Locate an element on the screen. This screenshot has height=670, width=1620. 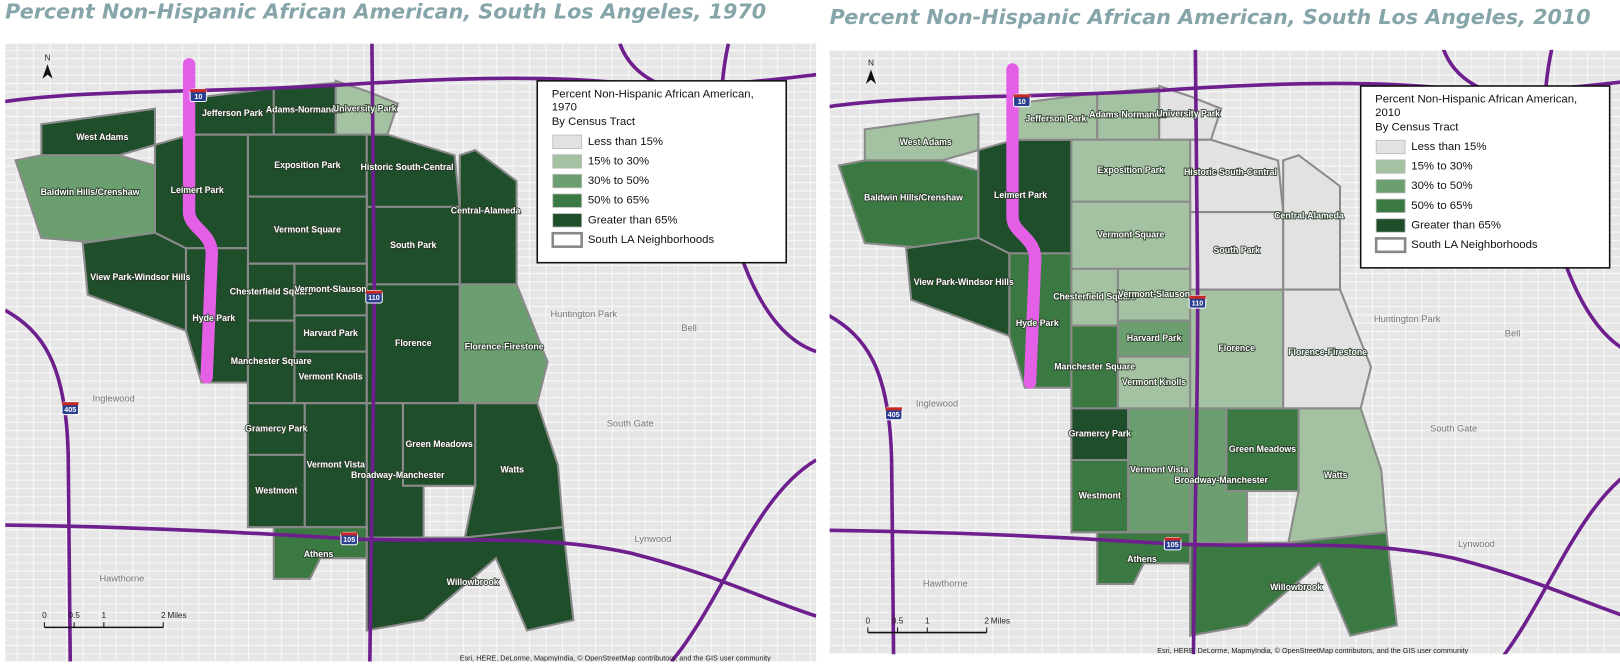
neighborhood-label: Florence is located at coordinates (1236, 348).